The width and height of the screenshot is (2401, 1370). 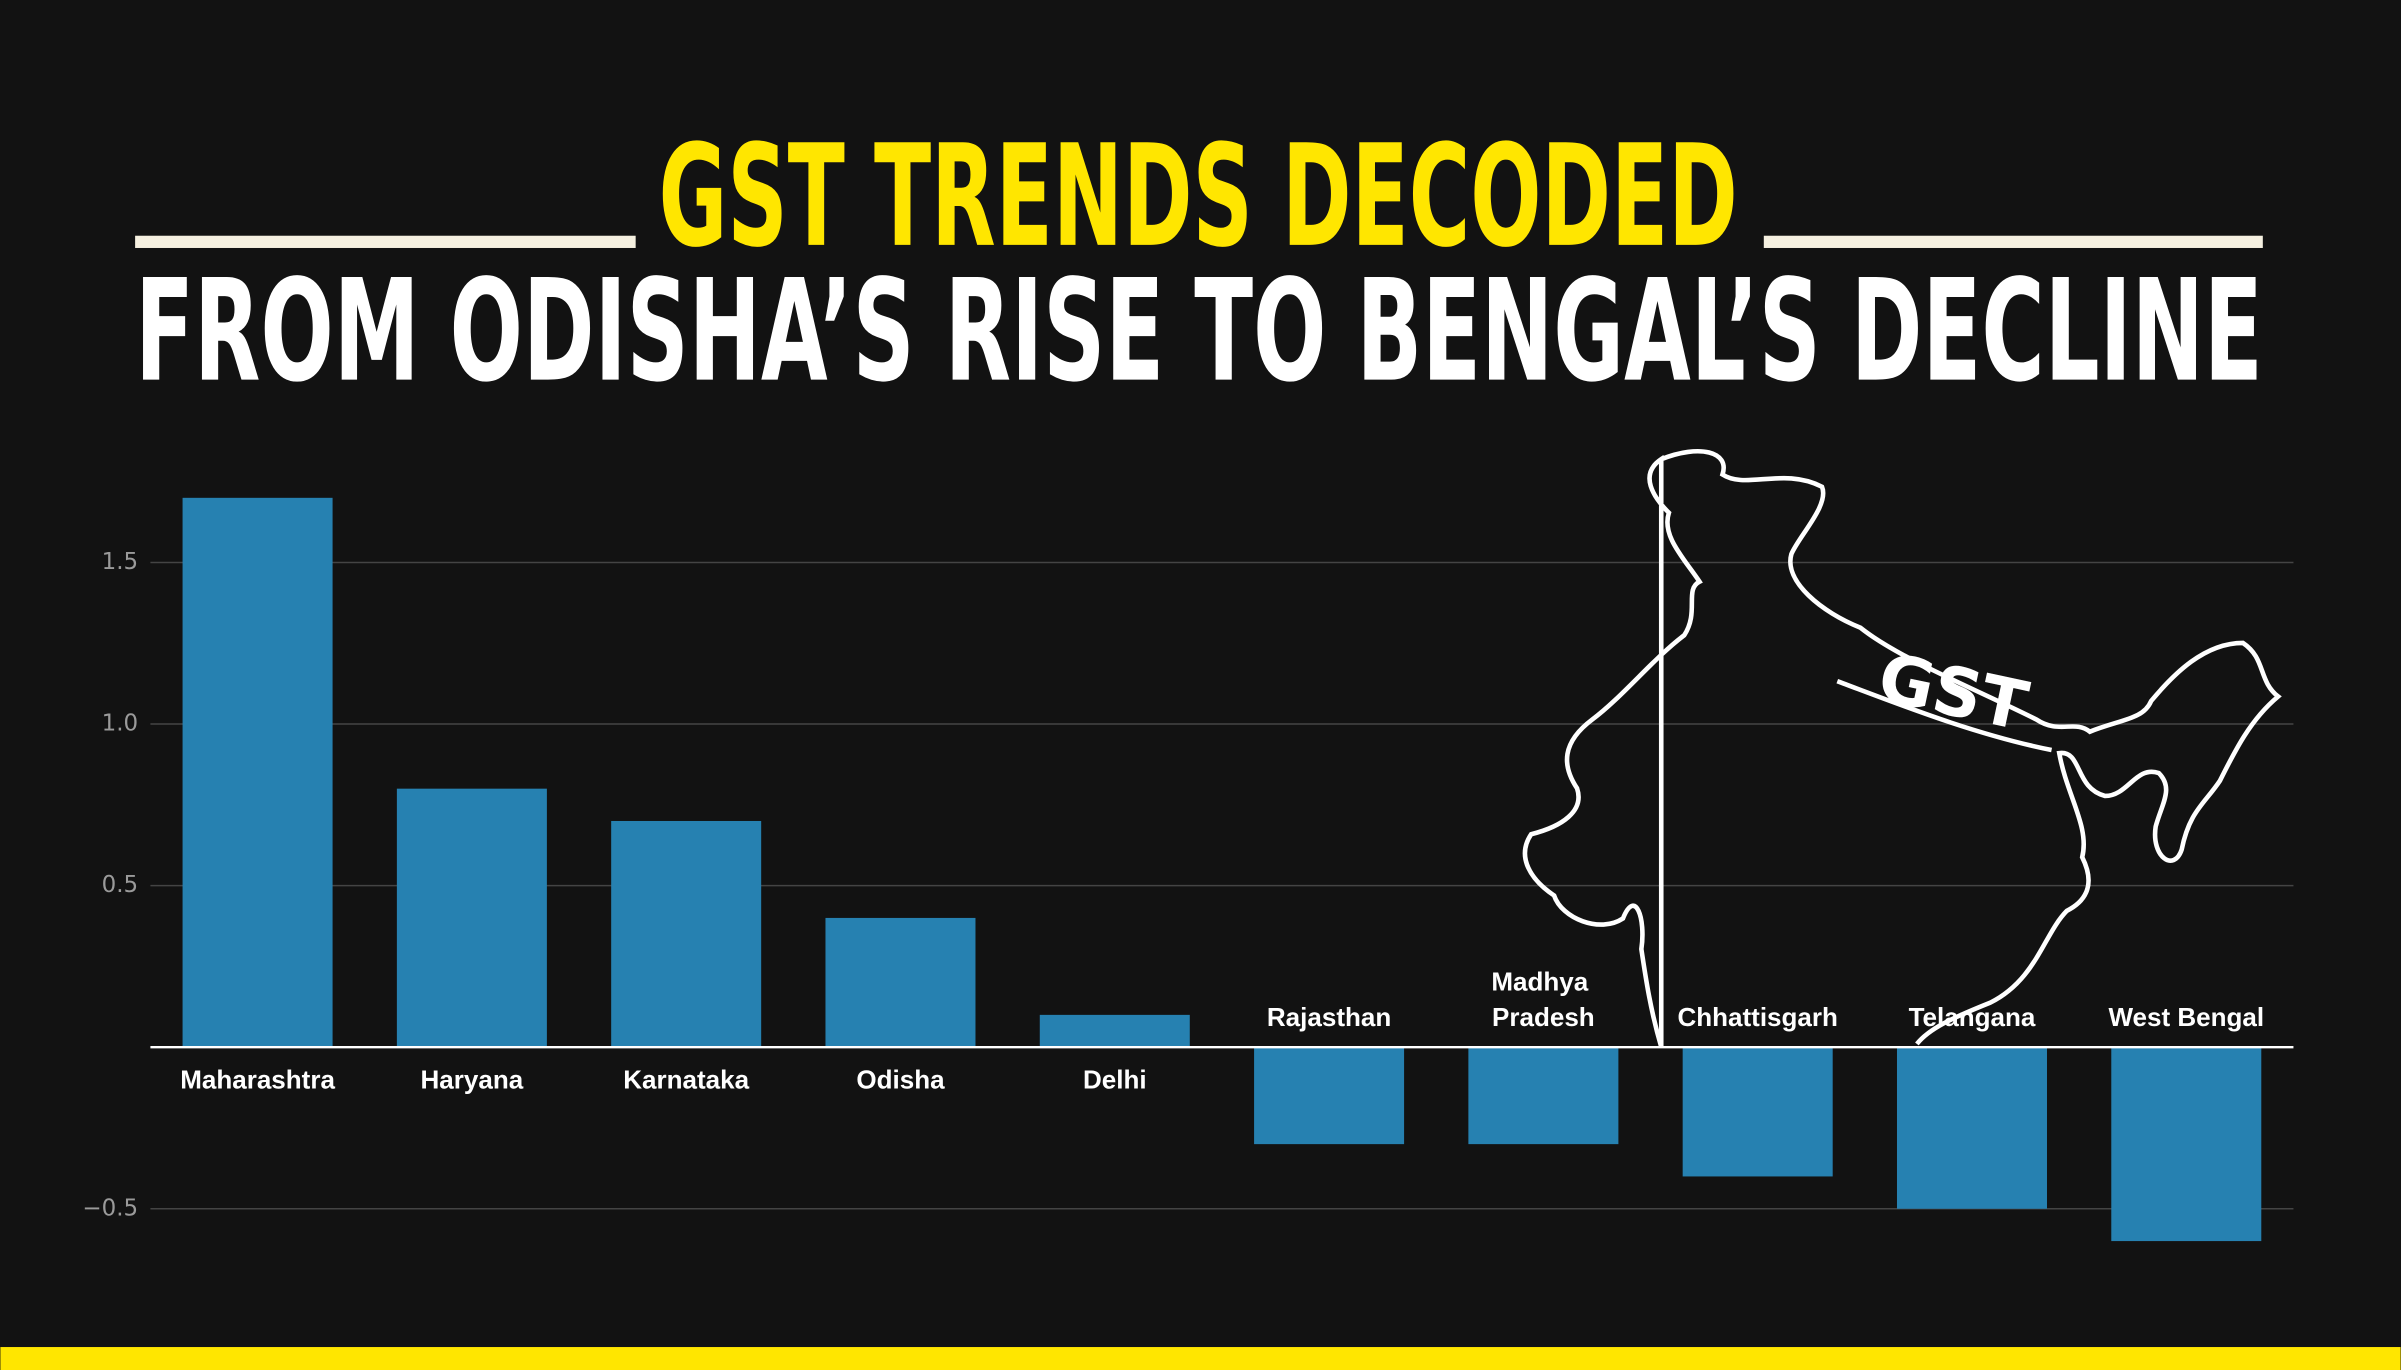 What do you see at coordinates (1329, 1017) in the screenshot?
I see `x-tick-label: Rajasthan` at bounding box center [1329, 1017].